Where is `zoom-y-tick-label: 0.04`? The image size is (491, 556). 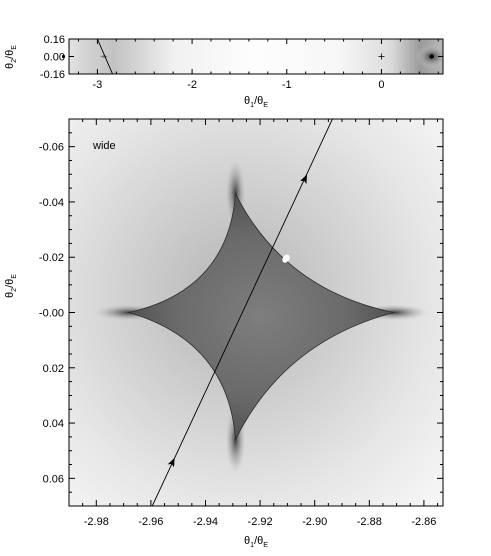 zoom-y-tick-label: 0.04 is located at coordinates (53, 424).